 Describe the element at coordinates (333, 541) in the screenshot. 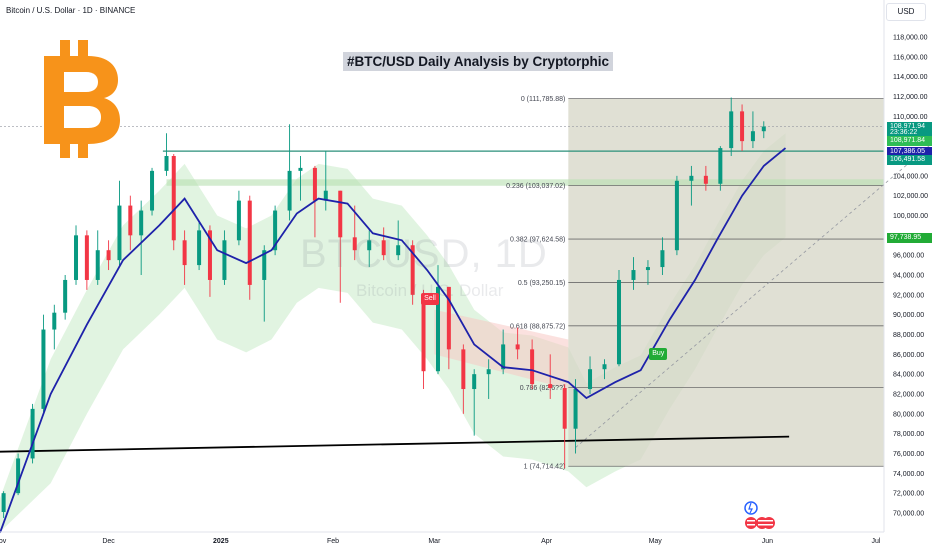

I see `time-tick-label: Feb` at that location.